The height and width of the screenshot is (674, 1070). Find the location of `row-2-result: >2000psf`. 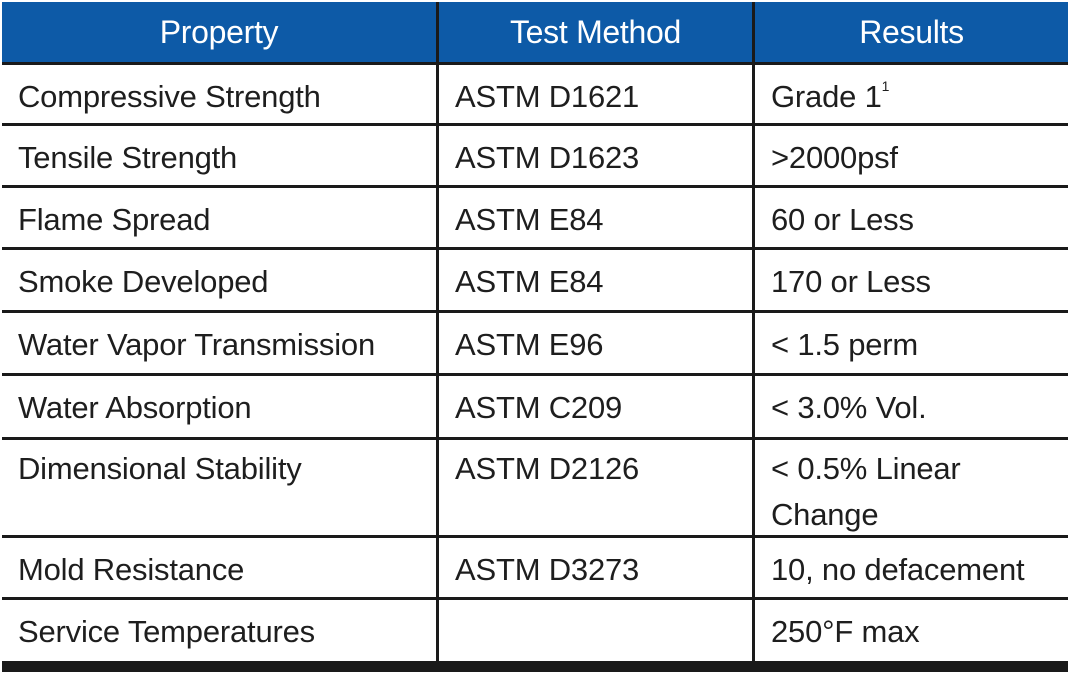

row-2-result: >2000psf is located at coordinates (911, 155).